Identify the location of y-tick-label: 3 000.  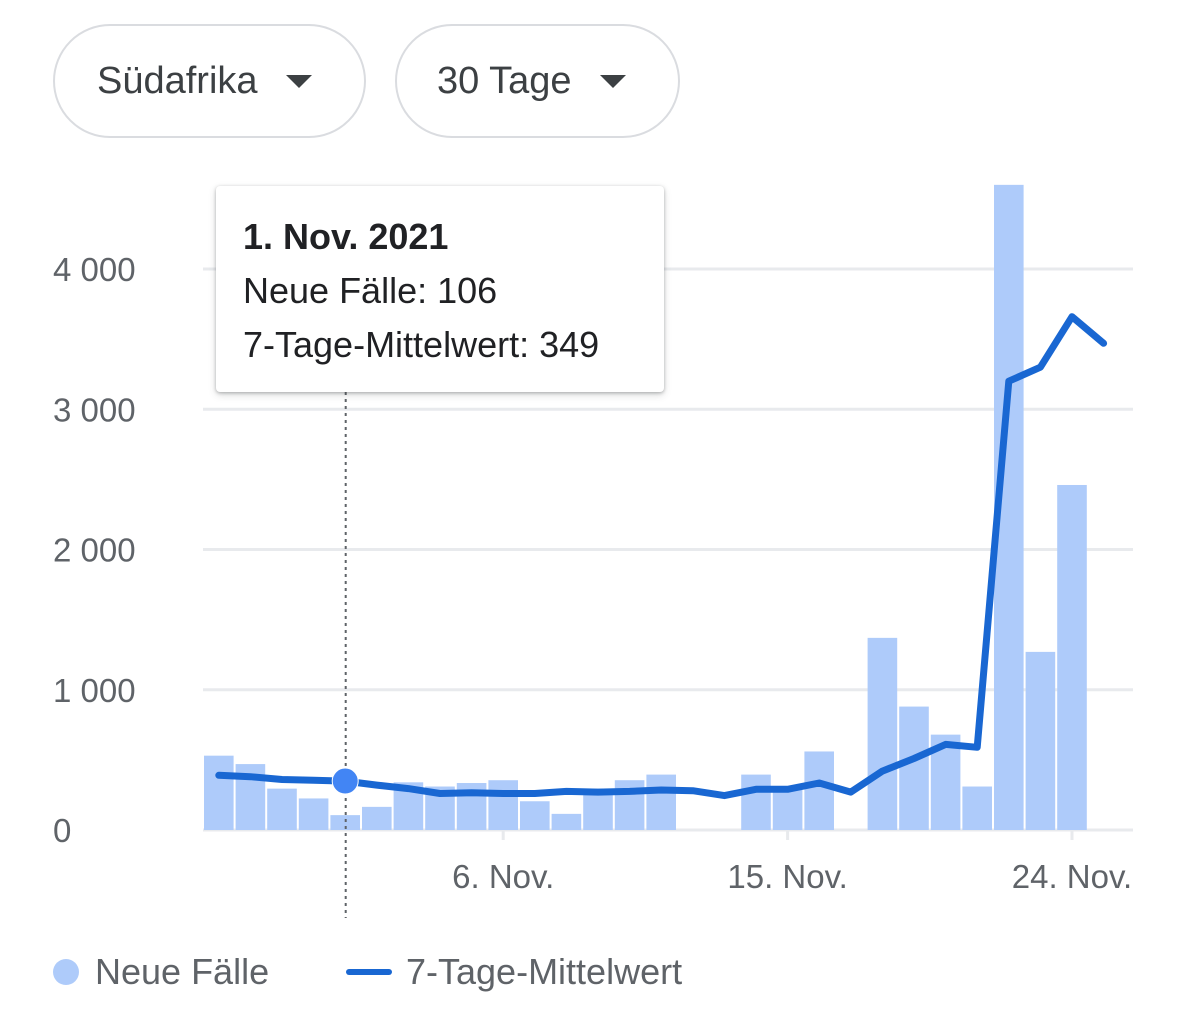
(94, 409).